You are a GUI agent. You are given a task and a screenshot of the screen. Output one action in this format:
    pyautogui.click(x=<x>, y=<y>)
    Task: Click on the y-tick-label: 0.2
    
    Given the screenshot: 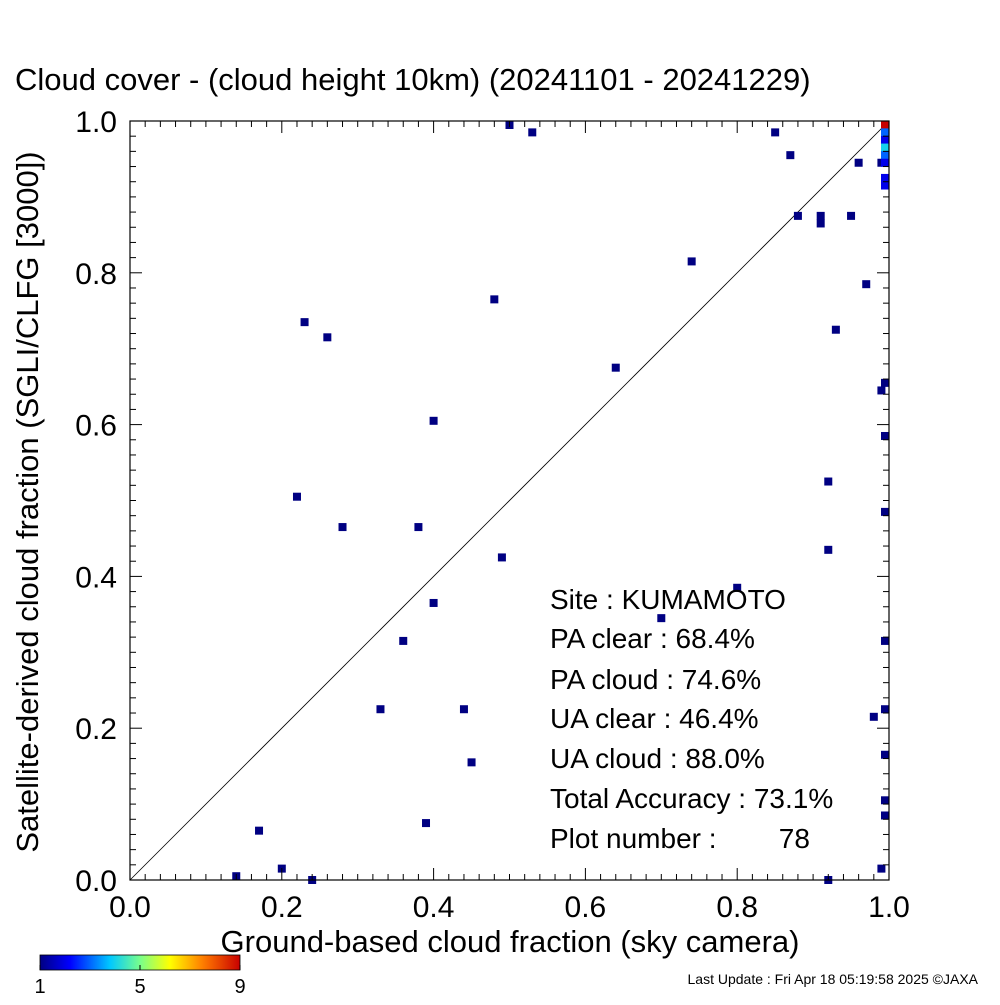 What is the action you would take?
    pyautogui.click(x=96, y=729)
    